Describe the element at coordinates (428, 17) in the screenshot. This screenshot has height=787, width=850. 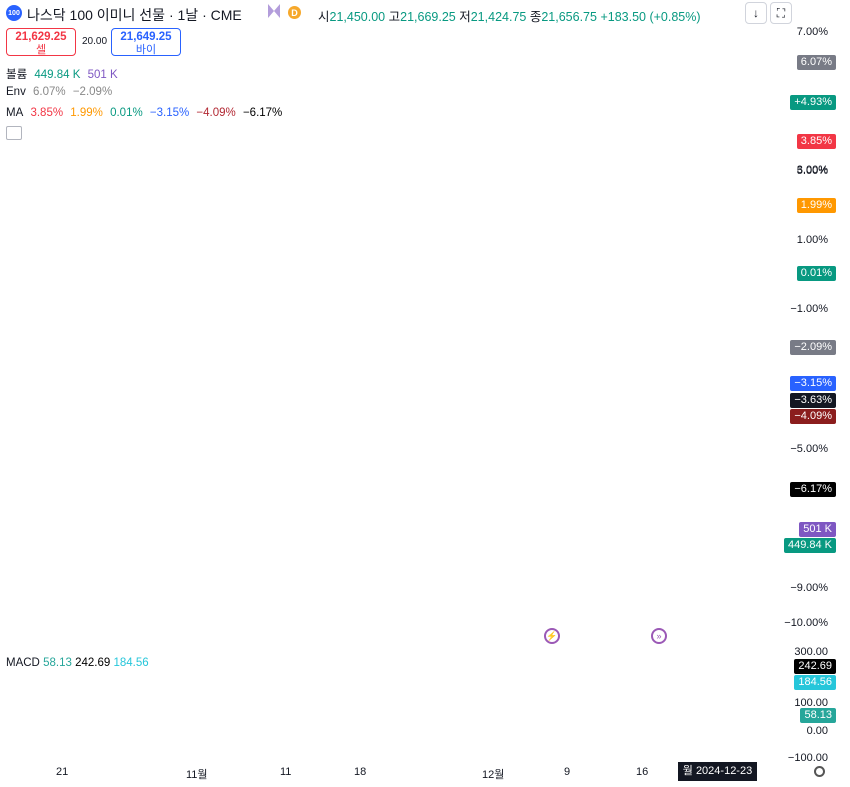
I see `high-value: 21,669.25` at that location.